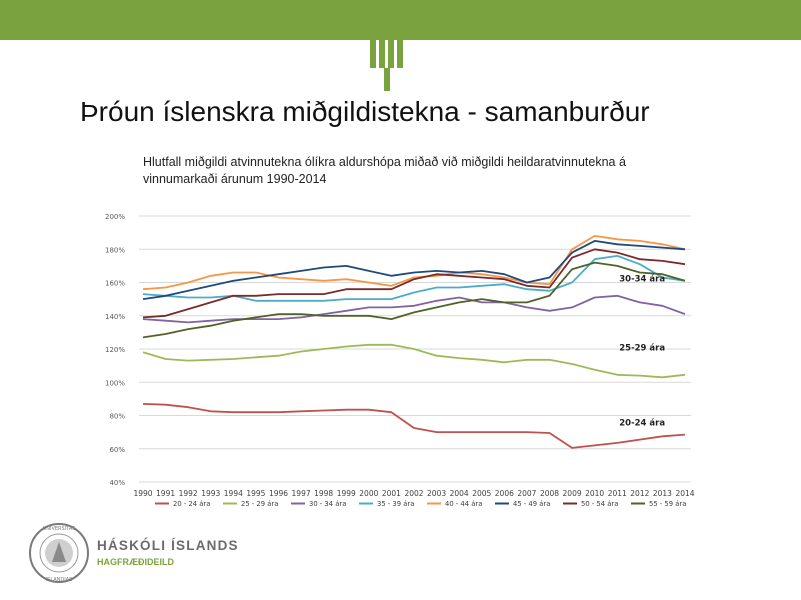  I want to click on y-tick-label: 80%, so click(117, 417).